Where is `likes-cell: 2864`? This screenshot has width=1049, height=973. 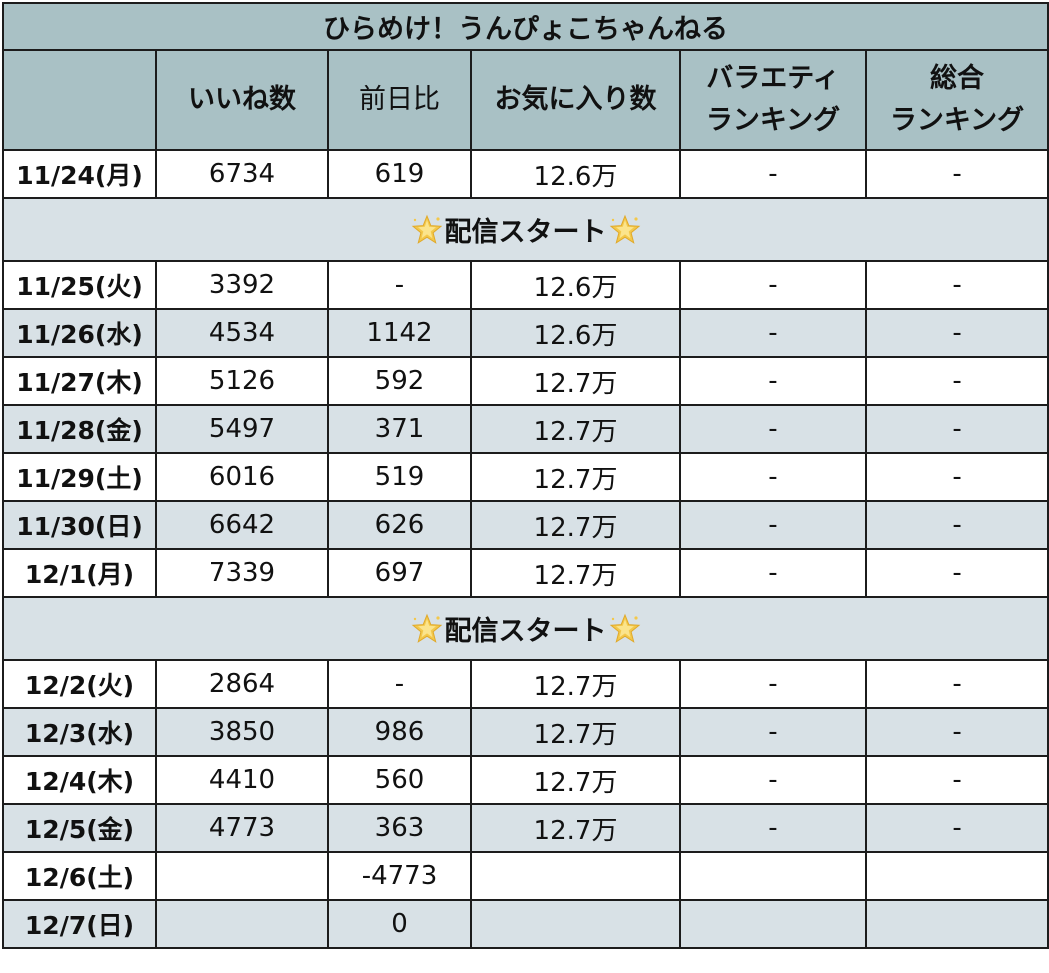
likes-cell: 2864 is located at coordinates (242, 684).